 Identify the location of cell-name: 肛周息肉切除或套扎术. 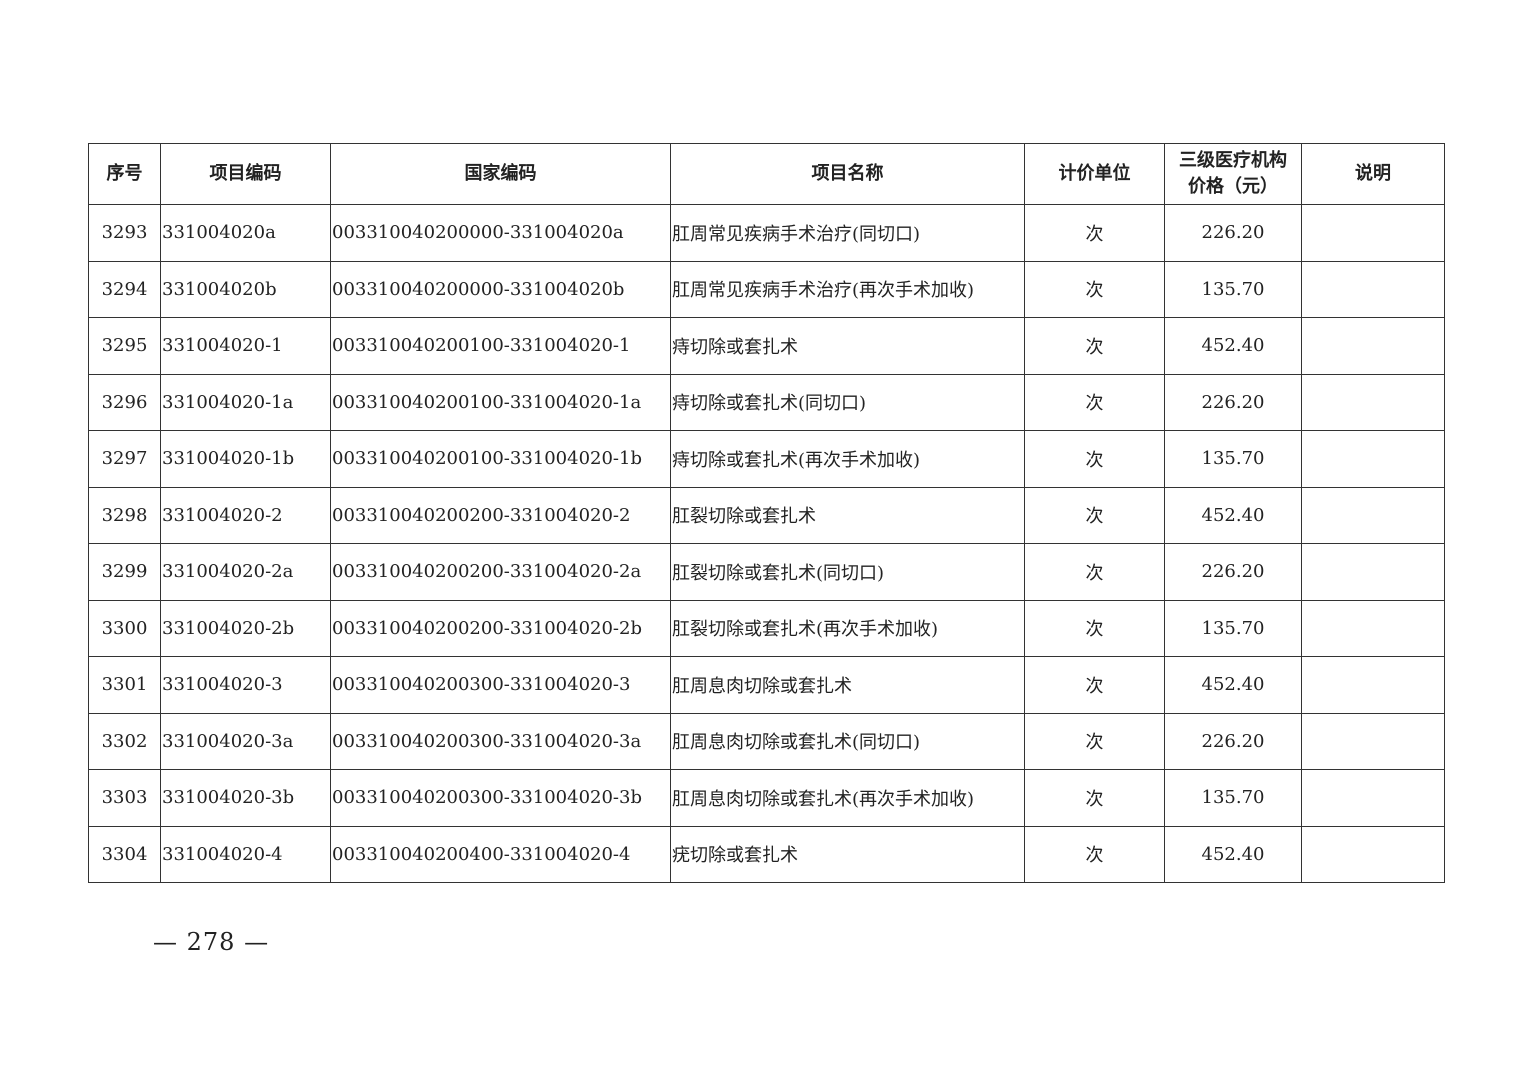
(847, 685).